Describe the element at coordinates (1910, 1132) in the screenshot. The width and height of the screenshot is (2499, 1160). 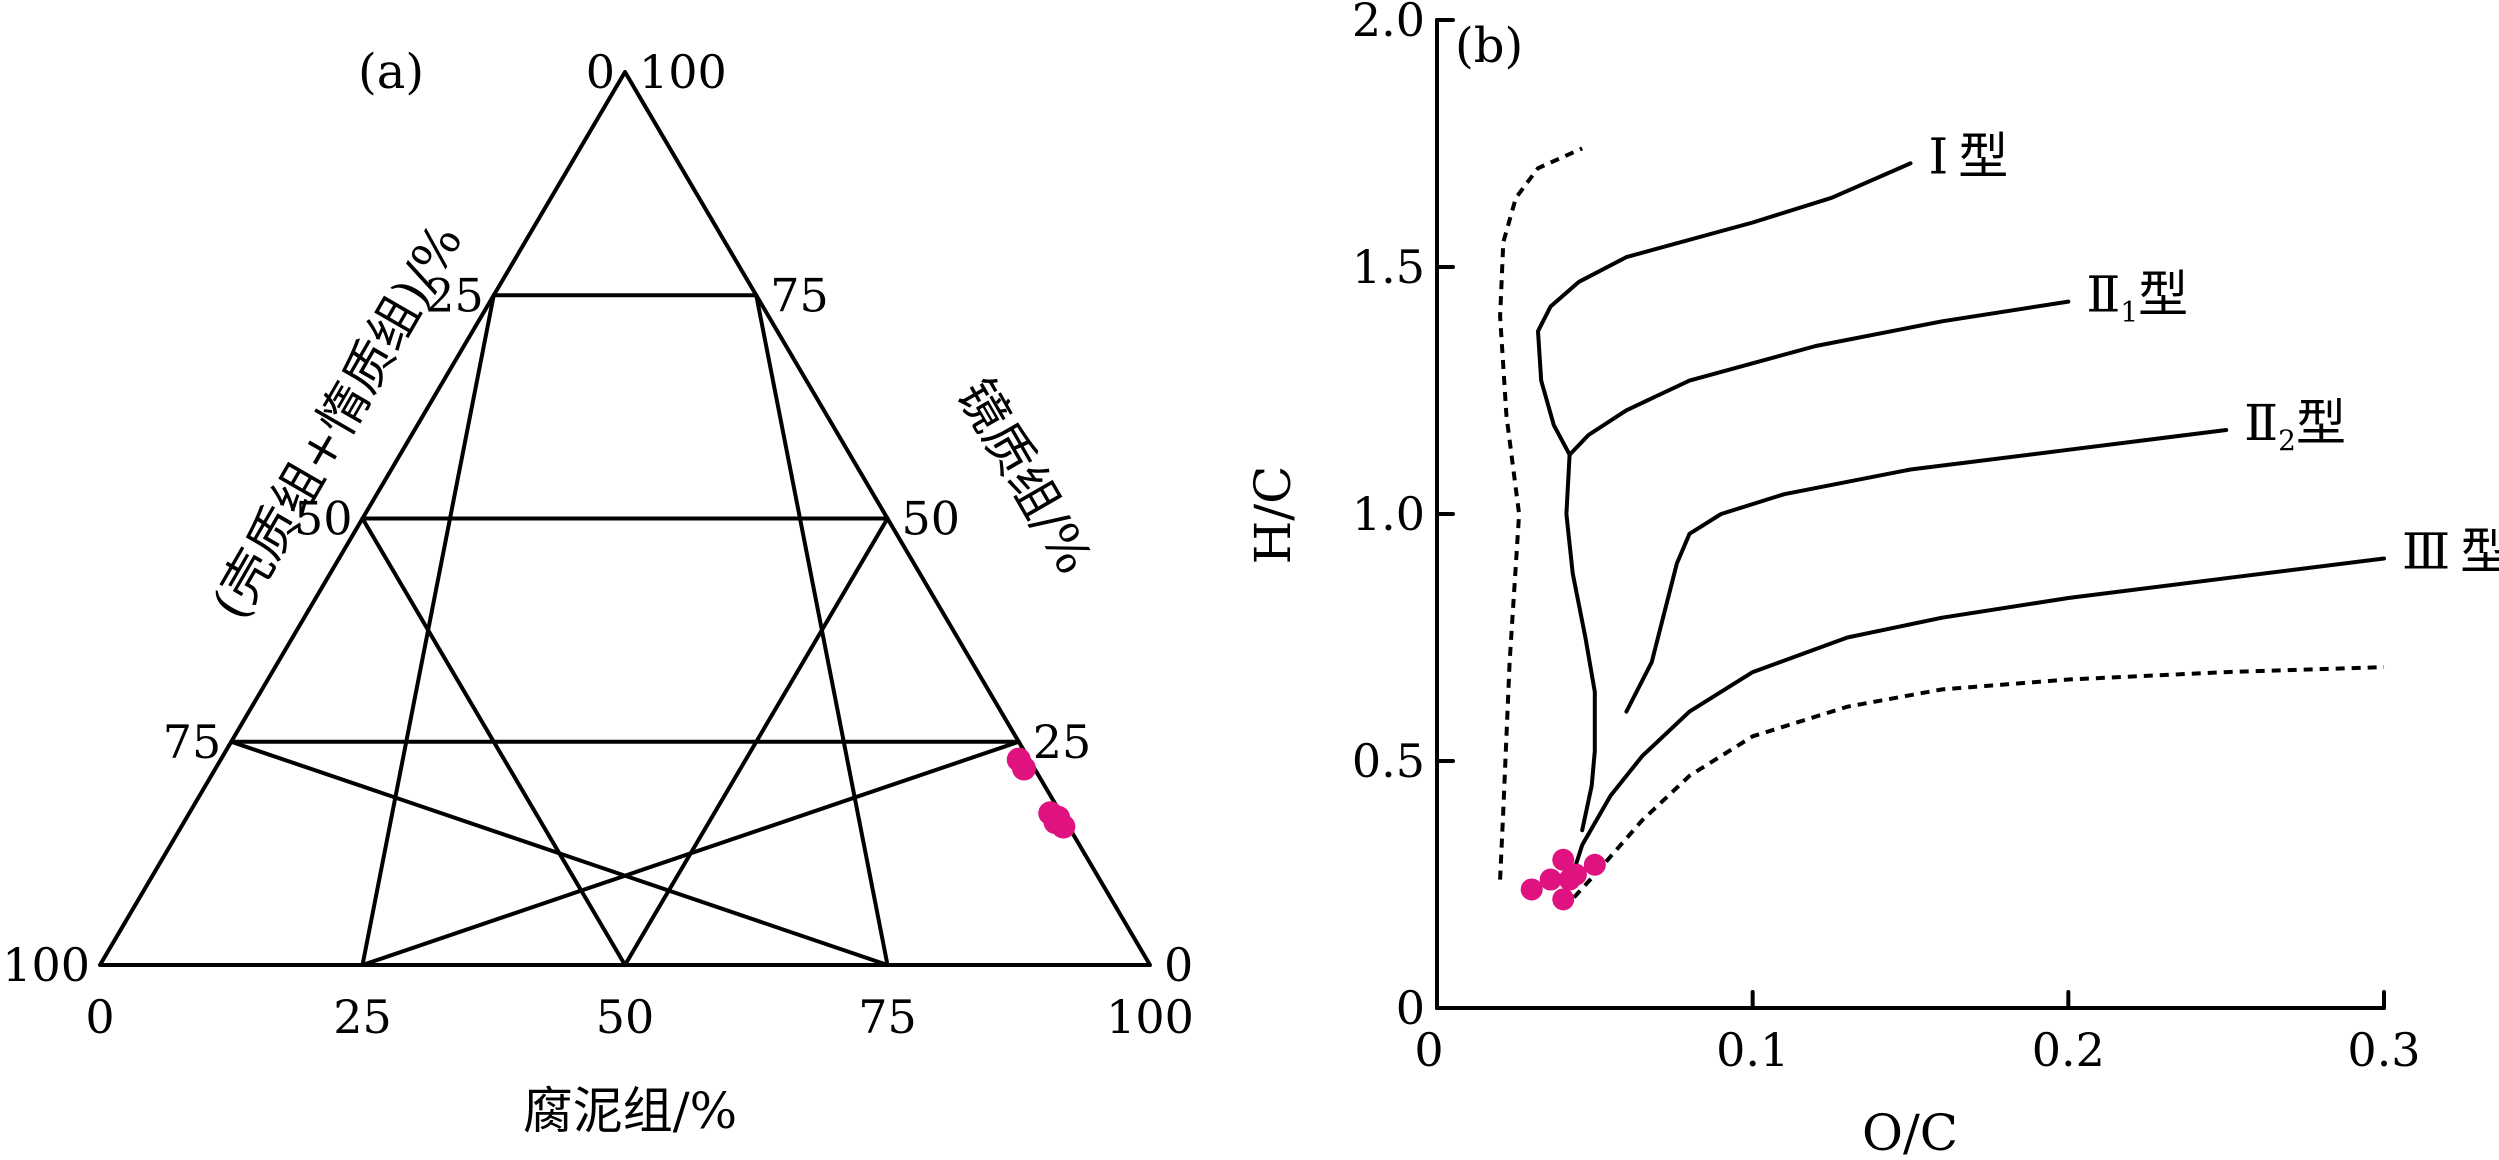
I see `vk-x-axis-label: O/C` at that location.